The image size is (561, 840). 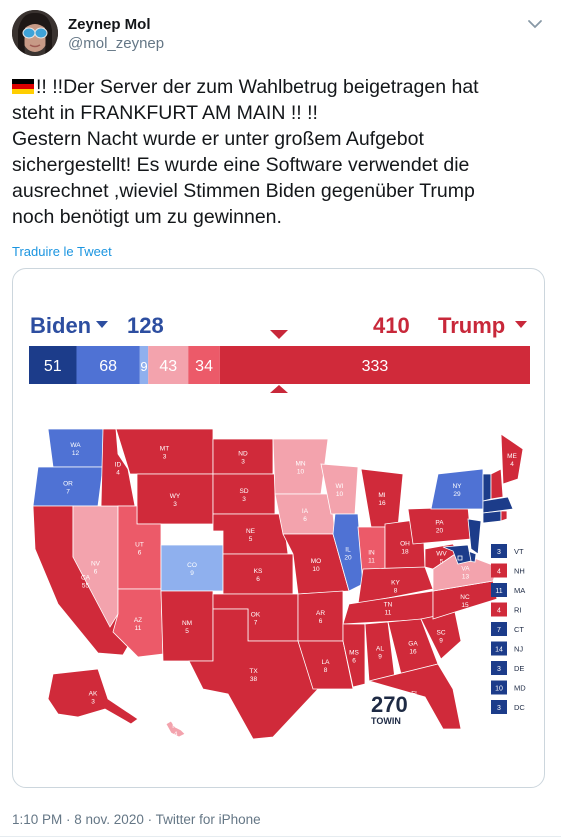 I want to click on small-state-abbr: CT, so click(x=519, y=629).